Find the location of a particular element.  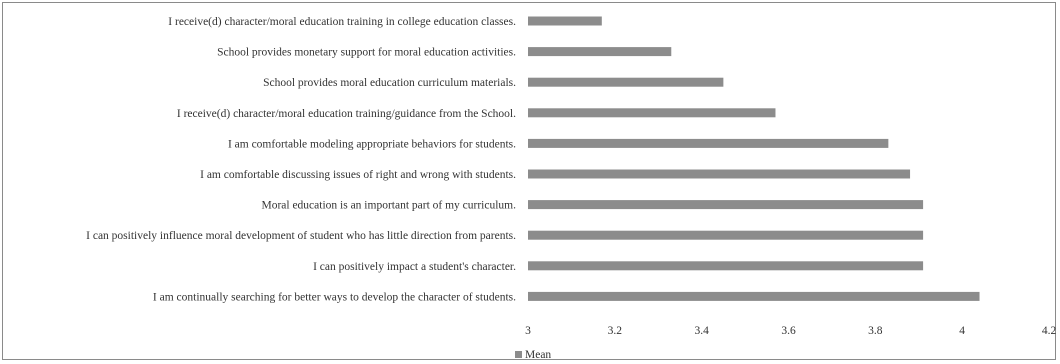

x-tick-label: 4.2 is located at coordinates (1049, 331).